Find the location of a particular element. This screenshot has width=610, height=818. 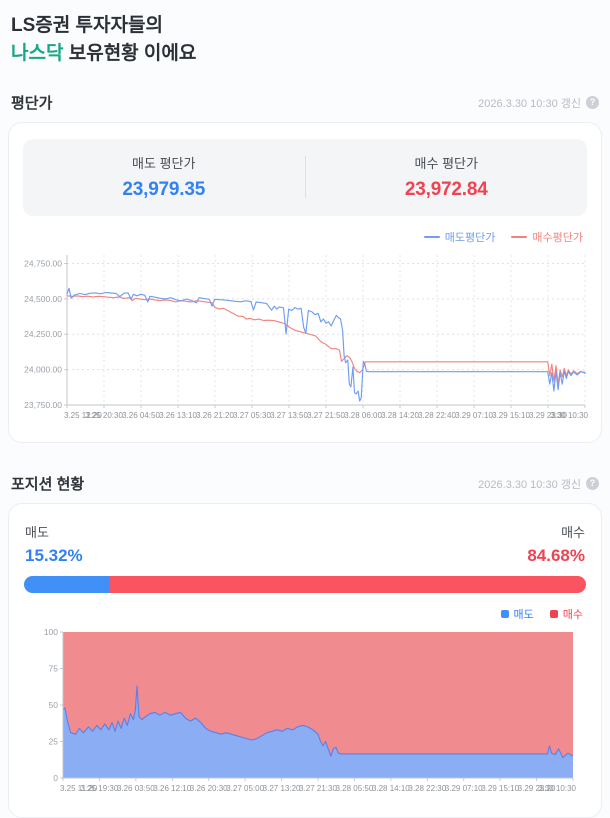

page-title-line2: 나스닥 보유현황 이에요 is located at coordinates (304, 54).